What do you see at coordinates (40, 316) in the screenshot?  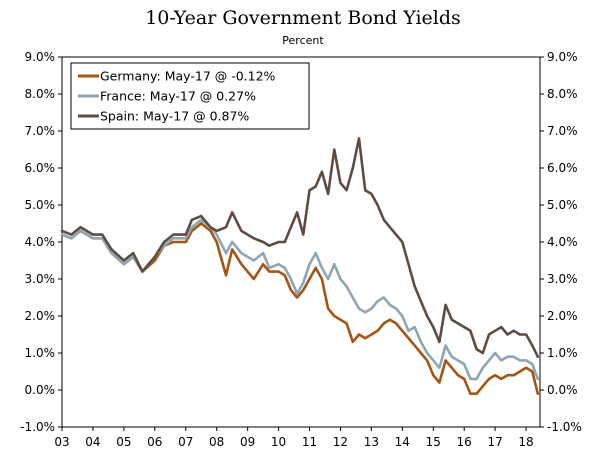 I see `y-tick-label-left: 2.0%` at bounding box center [40, 316].